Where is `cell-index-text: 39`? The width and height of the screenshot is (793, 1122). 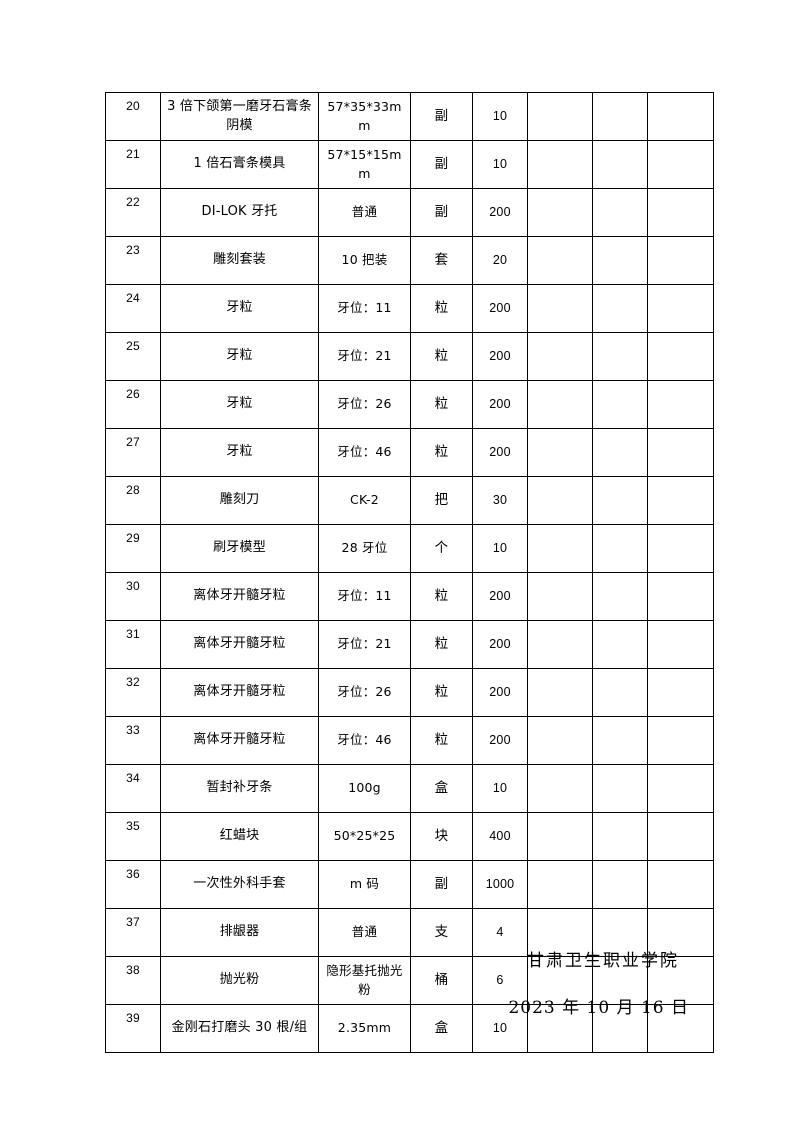
cell-index-text: 39 is located at coordinates (133, 1018).